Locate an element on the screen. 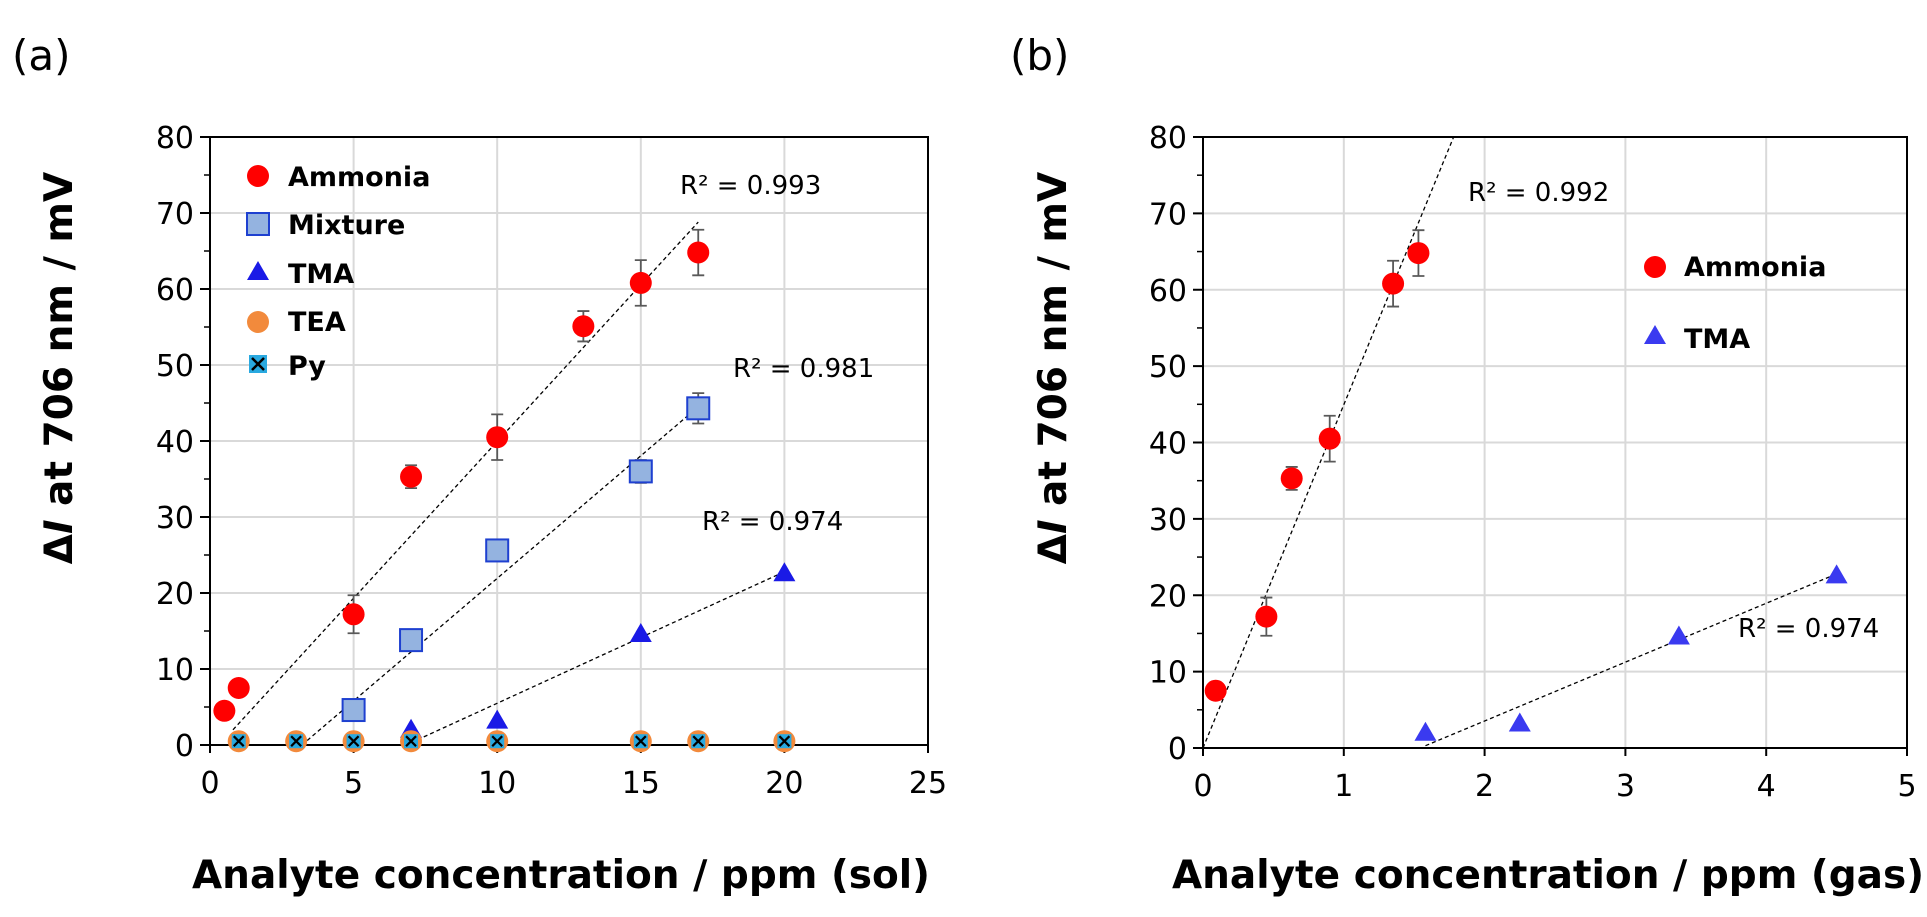 The image size is (1927, 917). x-tick-label-a-3: 15 is located at coordinates (641, 783).